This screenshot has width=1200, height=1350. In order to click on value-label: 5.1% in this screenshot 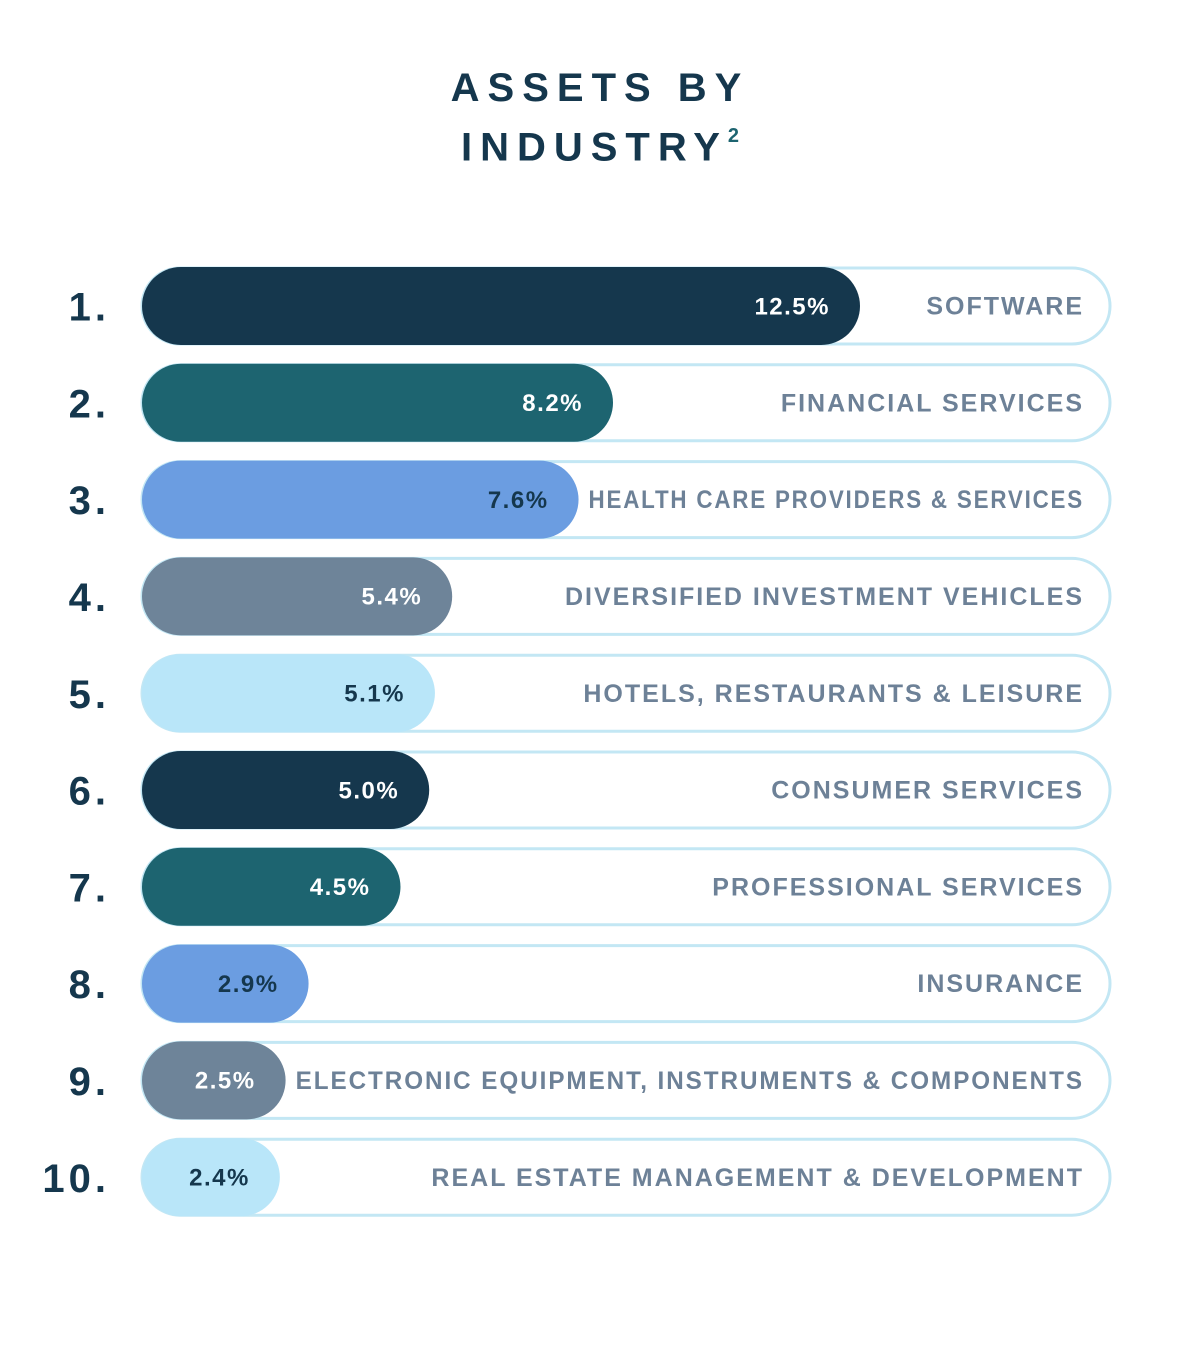, I will do `click(374, 694)`.